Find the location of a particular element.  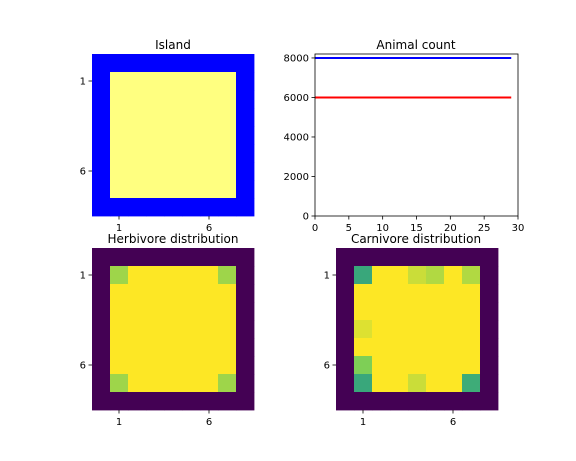

island-panel: Island 1 616 is located at coordinates (167, 136).